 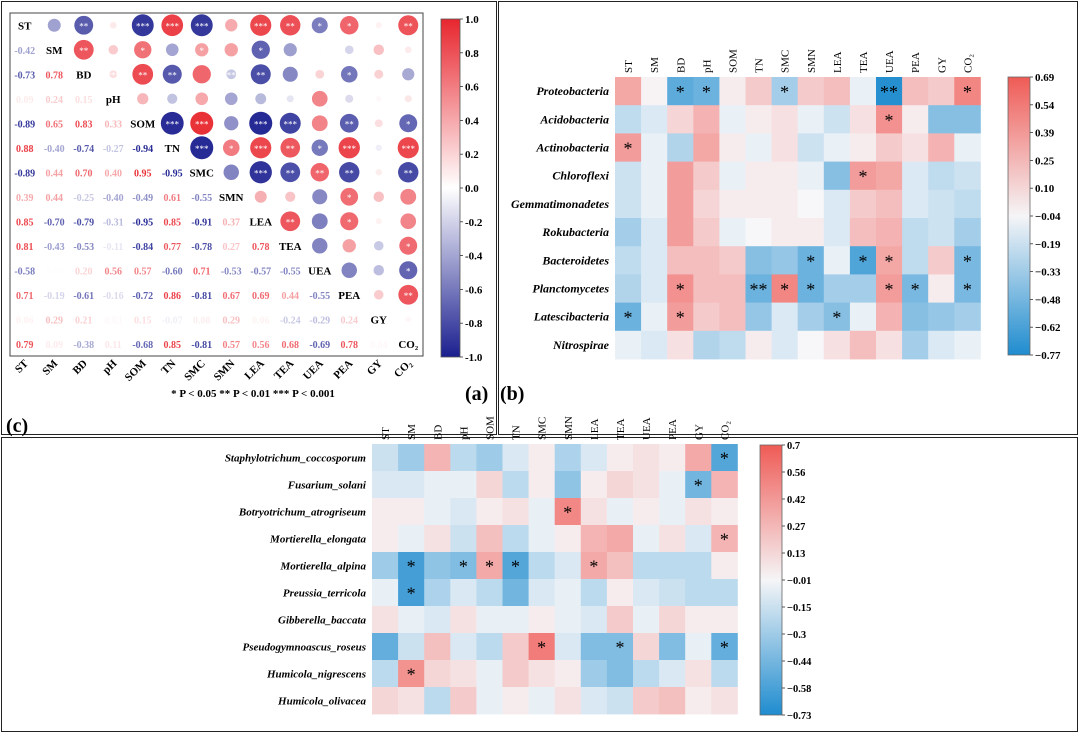 What do you see at coordinates (1045, 161) in the screenshot?
I see `legend-b-tick-label: 0.25` at bounding box center [1045, 161].